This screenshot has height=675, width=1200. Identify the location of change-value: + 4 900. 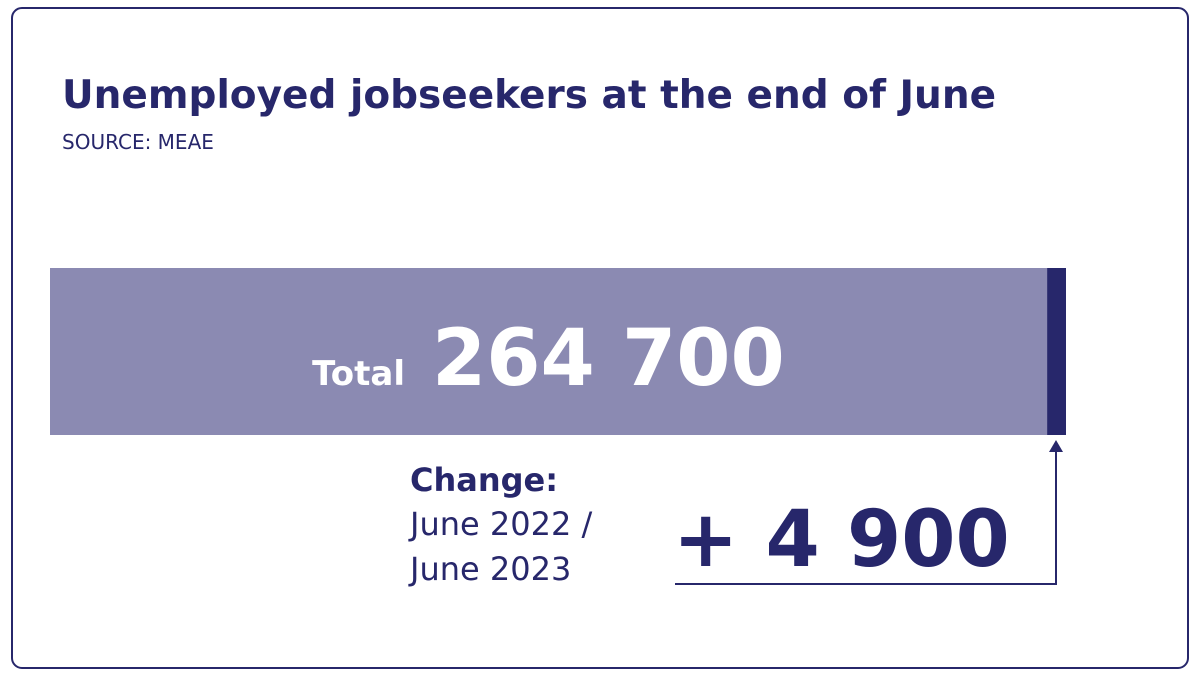
(841, 540).